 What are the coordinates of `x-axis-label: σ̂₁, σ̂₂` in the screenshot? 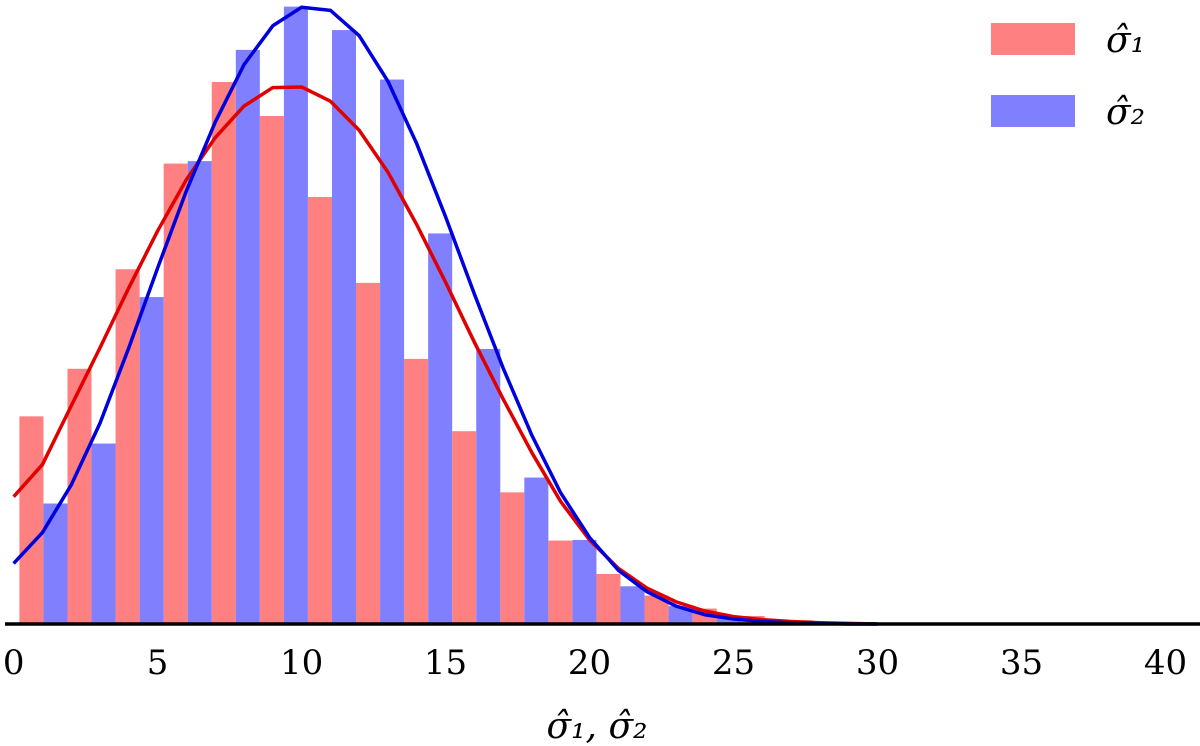 It's located at (597, 726).